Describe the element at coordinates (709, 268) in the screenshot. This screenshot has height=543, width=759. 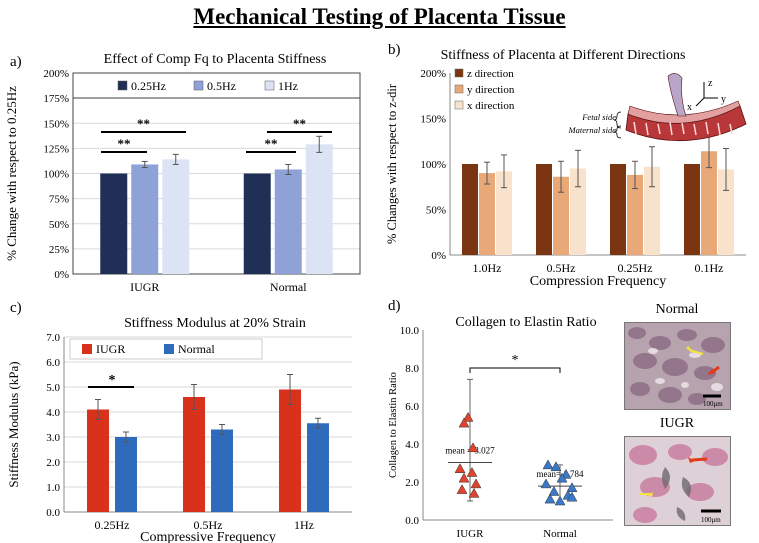
I see `x-tick-label: 0.1Hz` at that location.